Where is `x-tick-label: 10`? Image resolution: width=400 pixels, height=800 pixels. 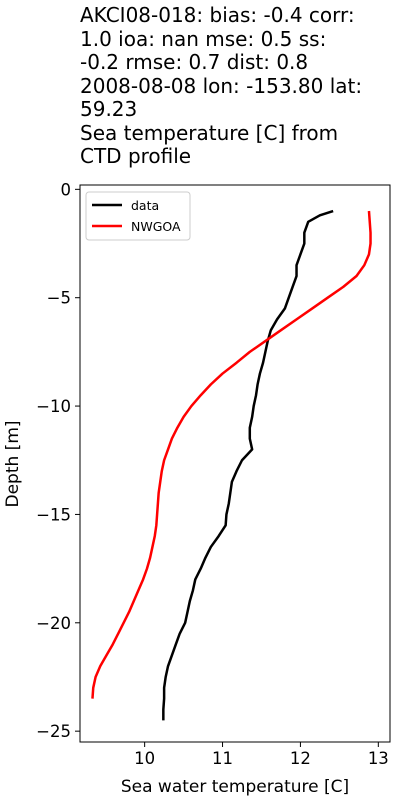
x-tick-label: 10 is located at coordinates (144, 758).